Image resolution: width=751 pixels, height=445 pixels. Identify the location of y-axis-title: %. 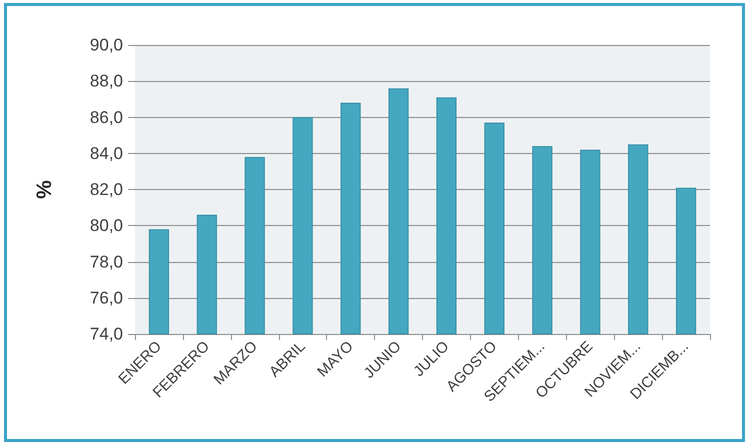
(44, 189).